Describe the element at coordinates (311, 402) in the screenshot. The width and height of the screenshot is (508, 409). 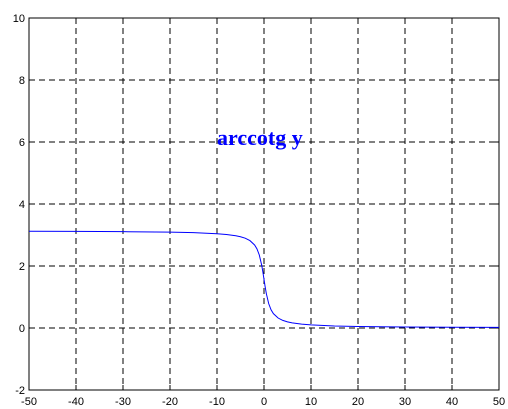
I see `x-tick-label: 10` at that location.